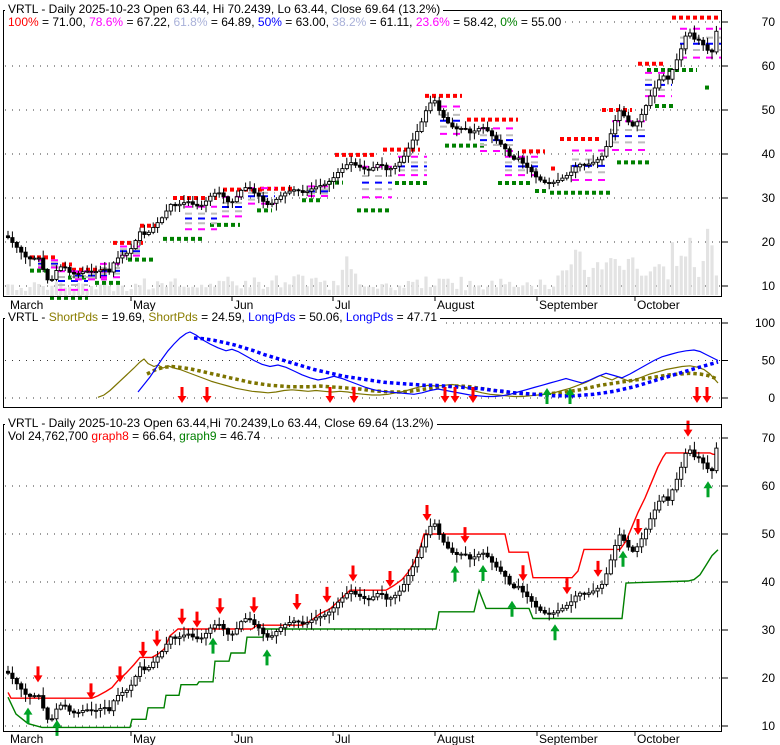 Image resolution: width=780 pixels, height=745 pixels. I want to click on legend-segment: graph9, so click(198, 436).